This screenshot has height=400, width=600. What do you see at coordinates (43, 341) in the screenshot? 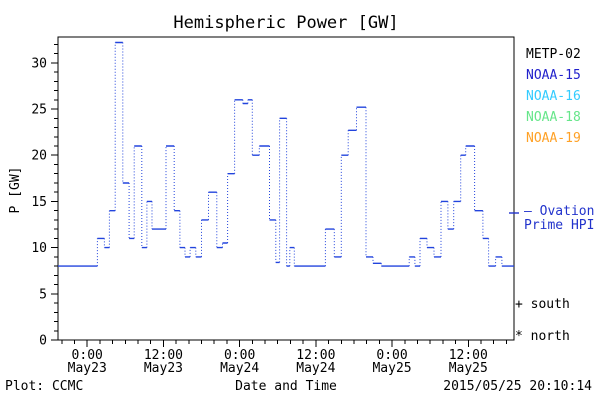
I see `y-tick-label: 0` at bounding box center [43, 341].